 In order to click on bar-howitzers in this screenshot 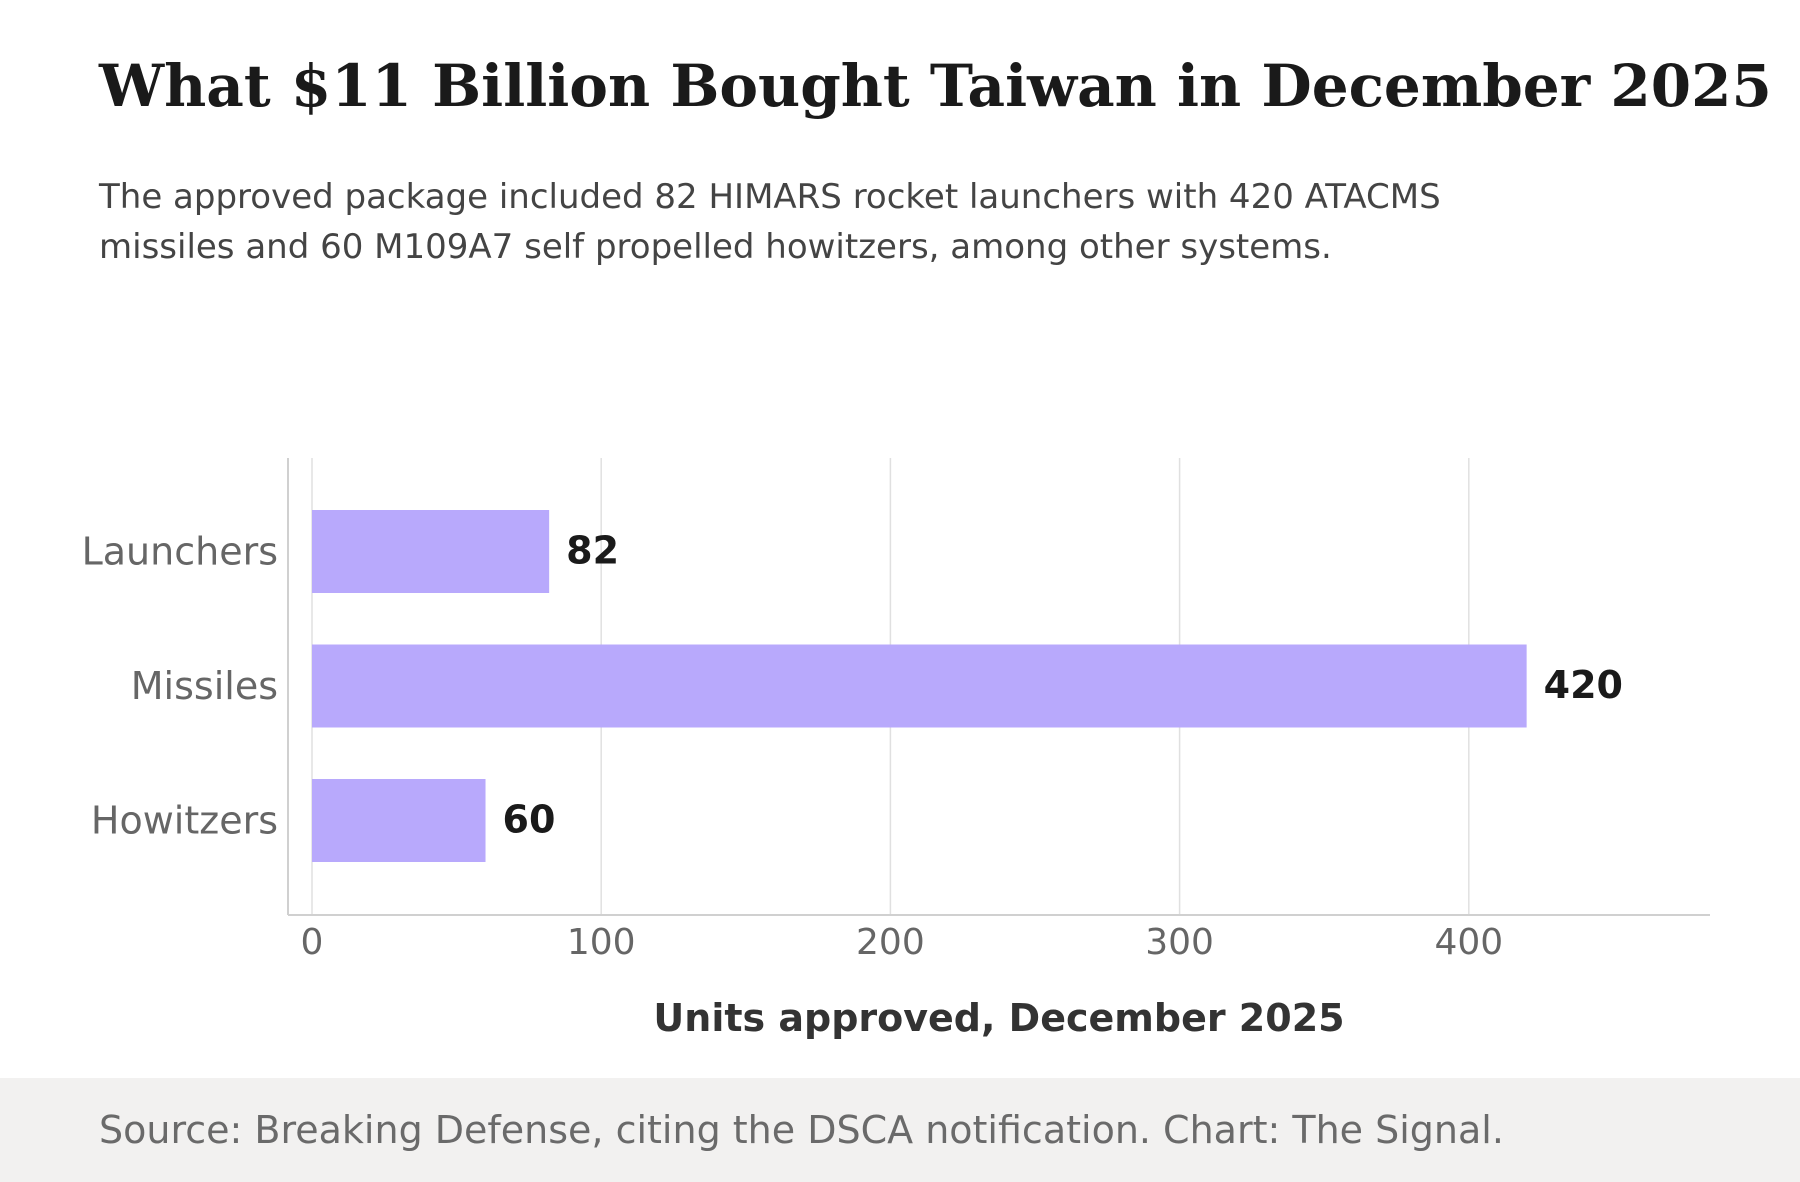, I will do `click(399, 820)`.